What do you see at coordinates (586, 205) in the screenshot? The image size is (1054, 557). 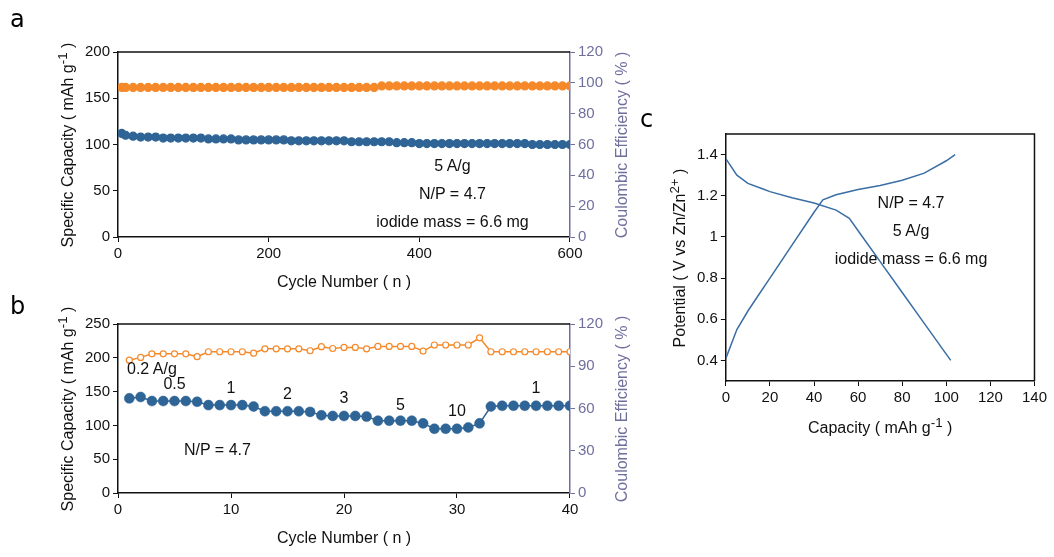 I see `y2-tick-label: 20` at bounding box center [586, 205].